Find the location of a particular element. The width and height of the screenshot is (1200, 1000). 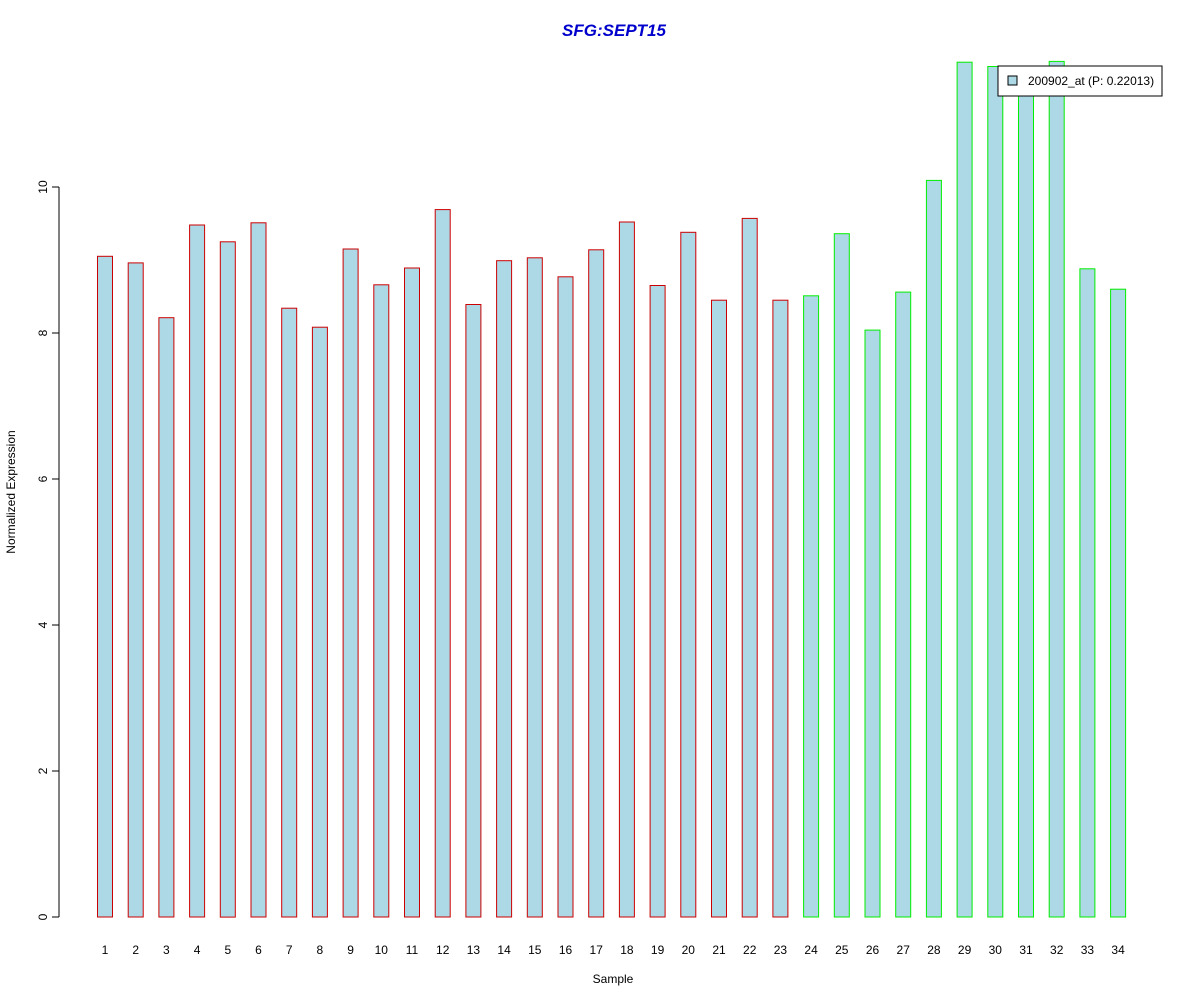

legend-label: 200902_at (P: 0.22013) is located at coordinates (1091, 81).